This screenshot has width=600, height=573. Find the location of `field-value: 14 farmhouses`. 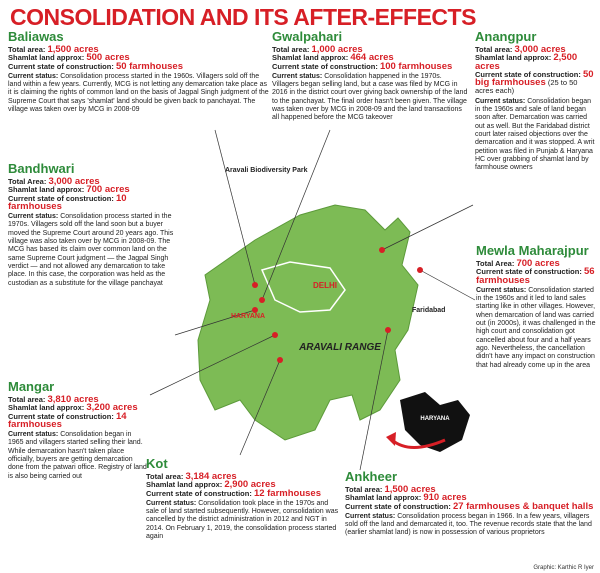

field-value: 14 farmhouses is located at coordinates (67, 420).